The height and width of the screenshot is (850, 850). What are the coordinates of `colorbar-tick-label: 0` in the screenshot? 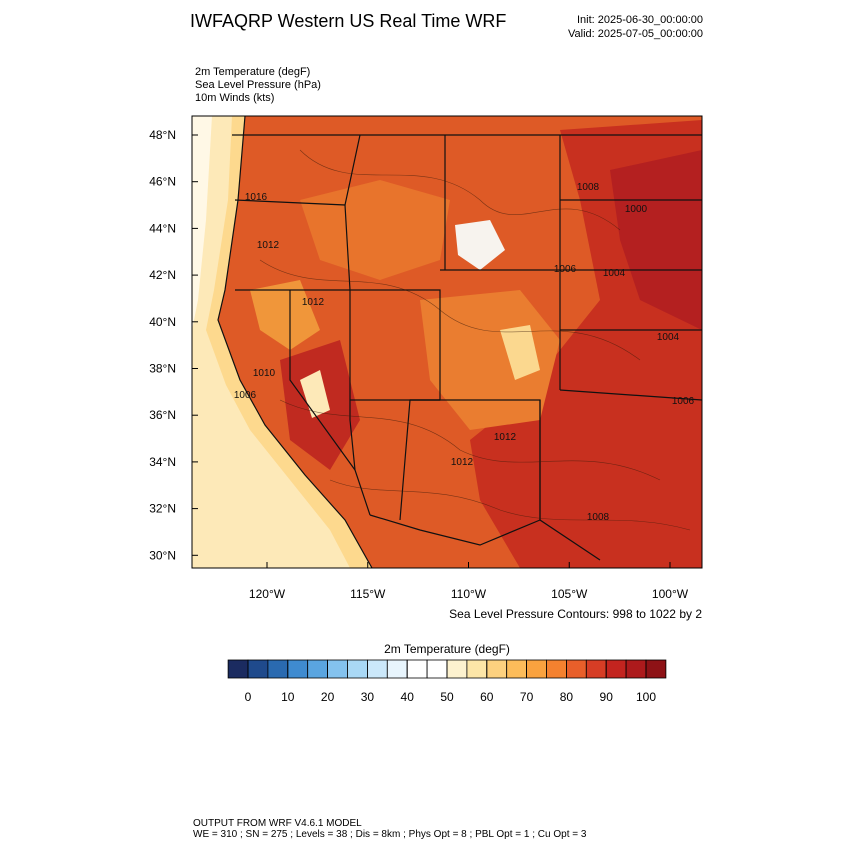 It's located at (248, 697).